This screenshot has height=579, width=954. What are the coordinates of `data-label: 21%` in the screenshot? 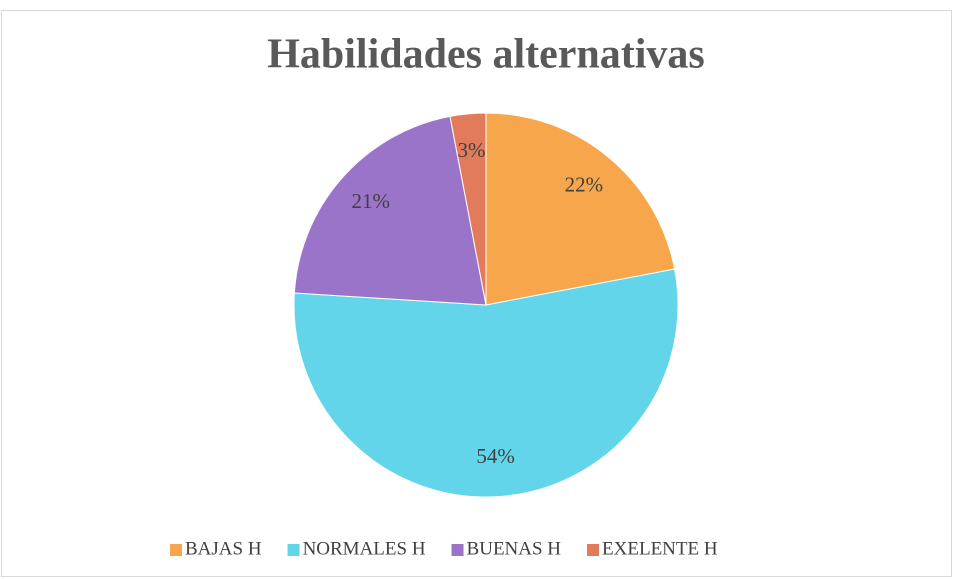 It's located at (371, 201).